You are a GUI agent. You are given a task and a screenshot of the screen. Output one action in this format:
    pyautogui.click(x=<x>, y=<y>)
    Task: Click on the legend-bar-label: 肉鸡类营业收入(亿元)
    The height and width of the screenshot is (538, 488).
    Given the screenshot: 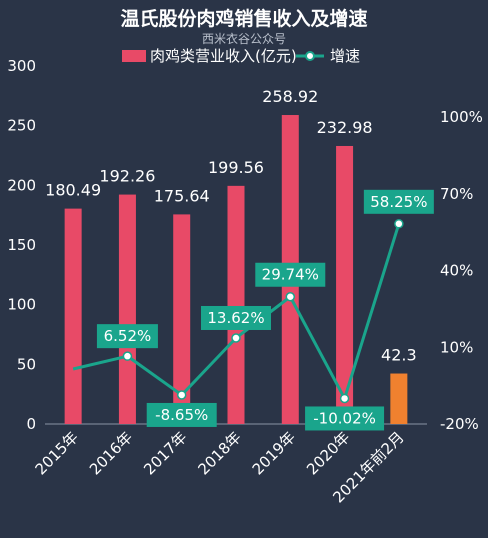 What is the action you would take?
    pyautogui.click(x=223, y=56)
    